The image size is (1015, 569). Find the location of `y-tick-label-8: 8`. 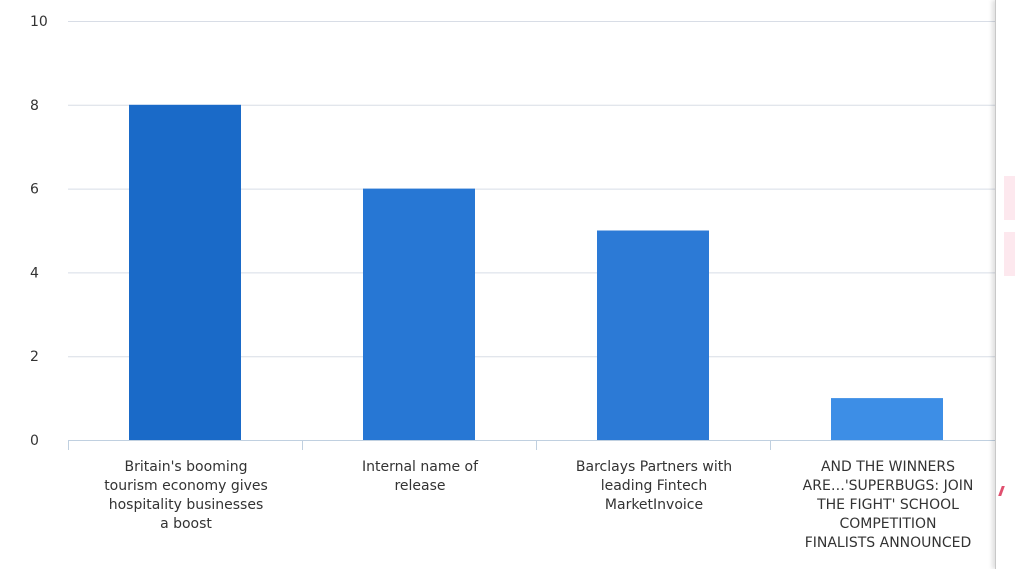

y-tick-label-8: 8 is located at coordinates (34, 106).